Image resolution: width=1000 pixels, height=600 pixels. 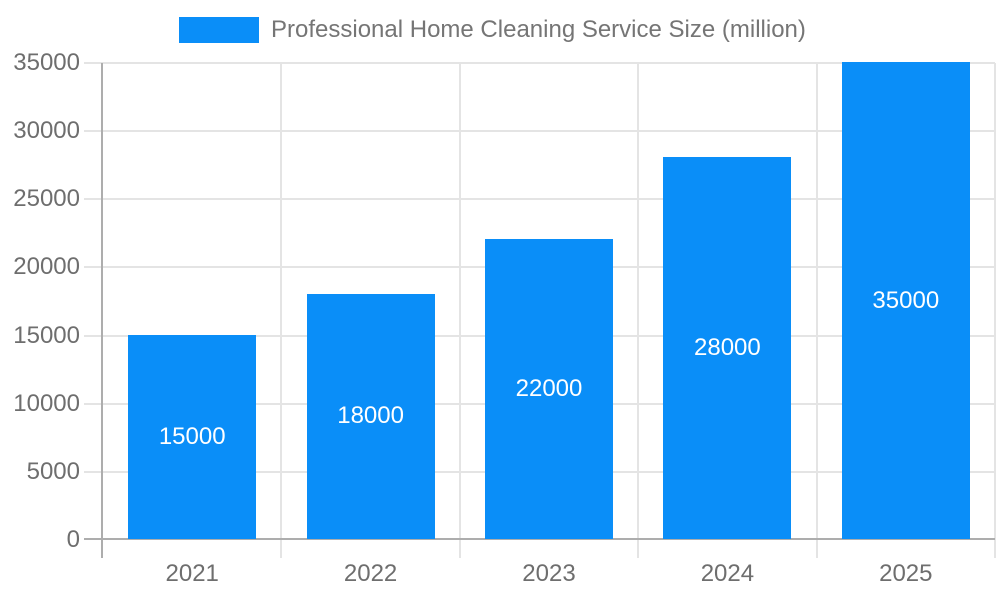 I want to click on x-tick-label: 2022, so click(x=370, y=573).